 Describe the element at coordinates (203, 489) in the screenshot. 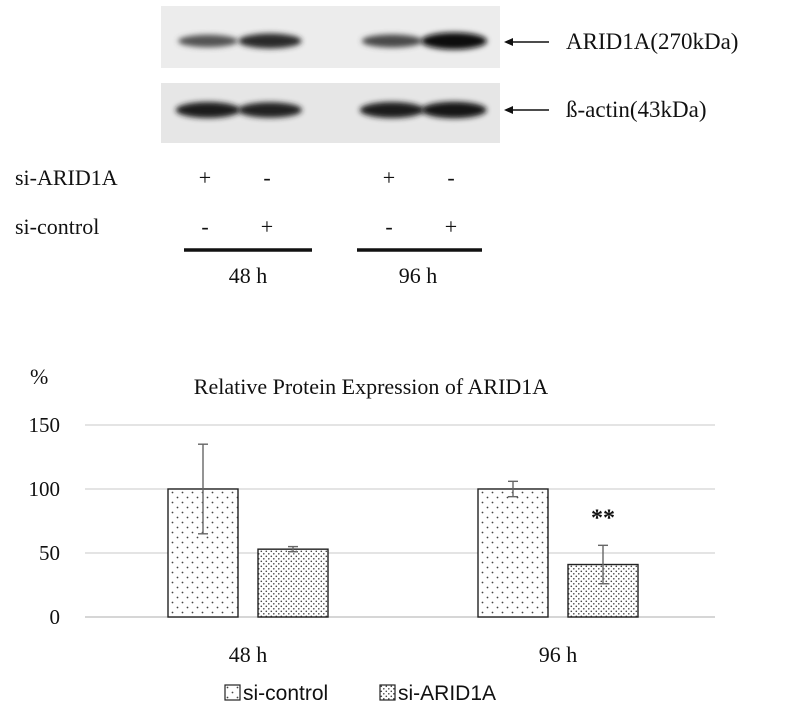

I see `error-bar-si-control-48h` at that location.